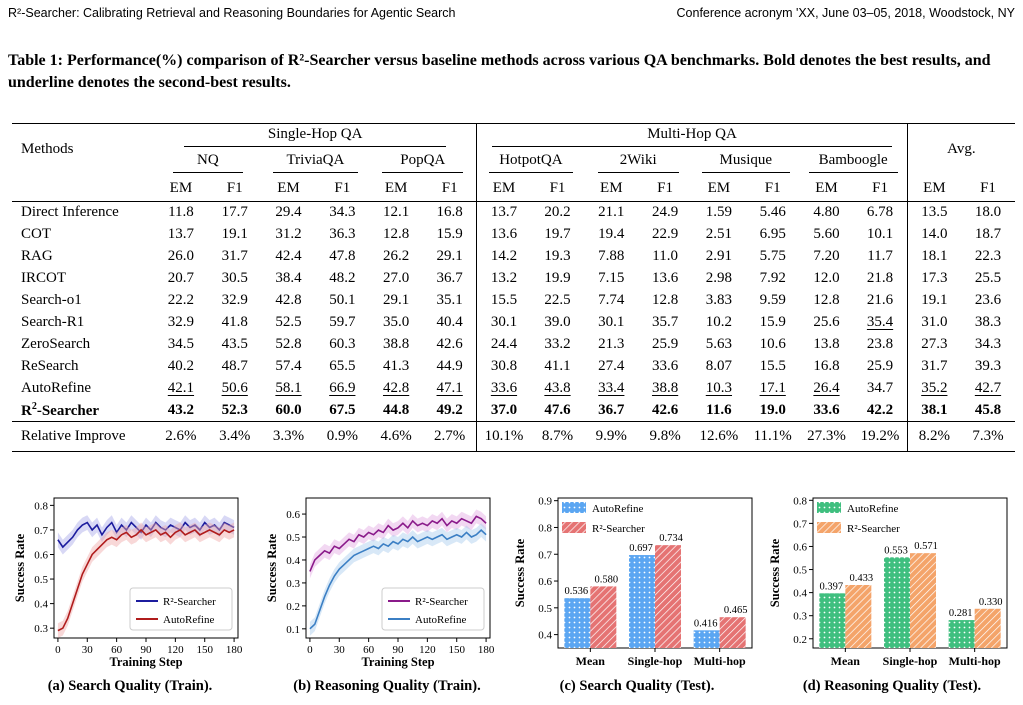  I want to click on value-cell: 10.3, so click(719, 388).